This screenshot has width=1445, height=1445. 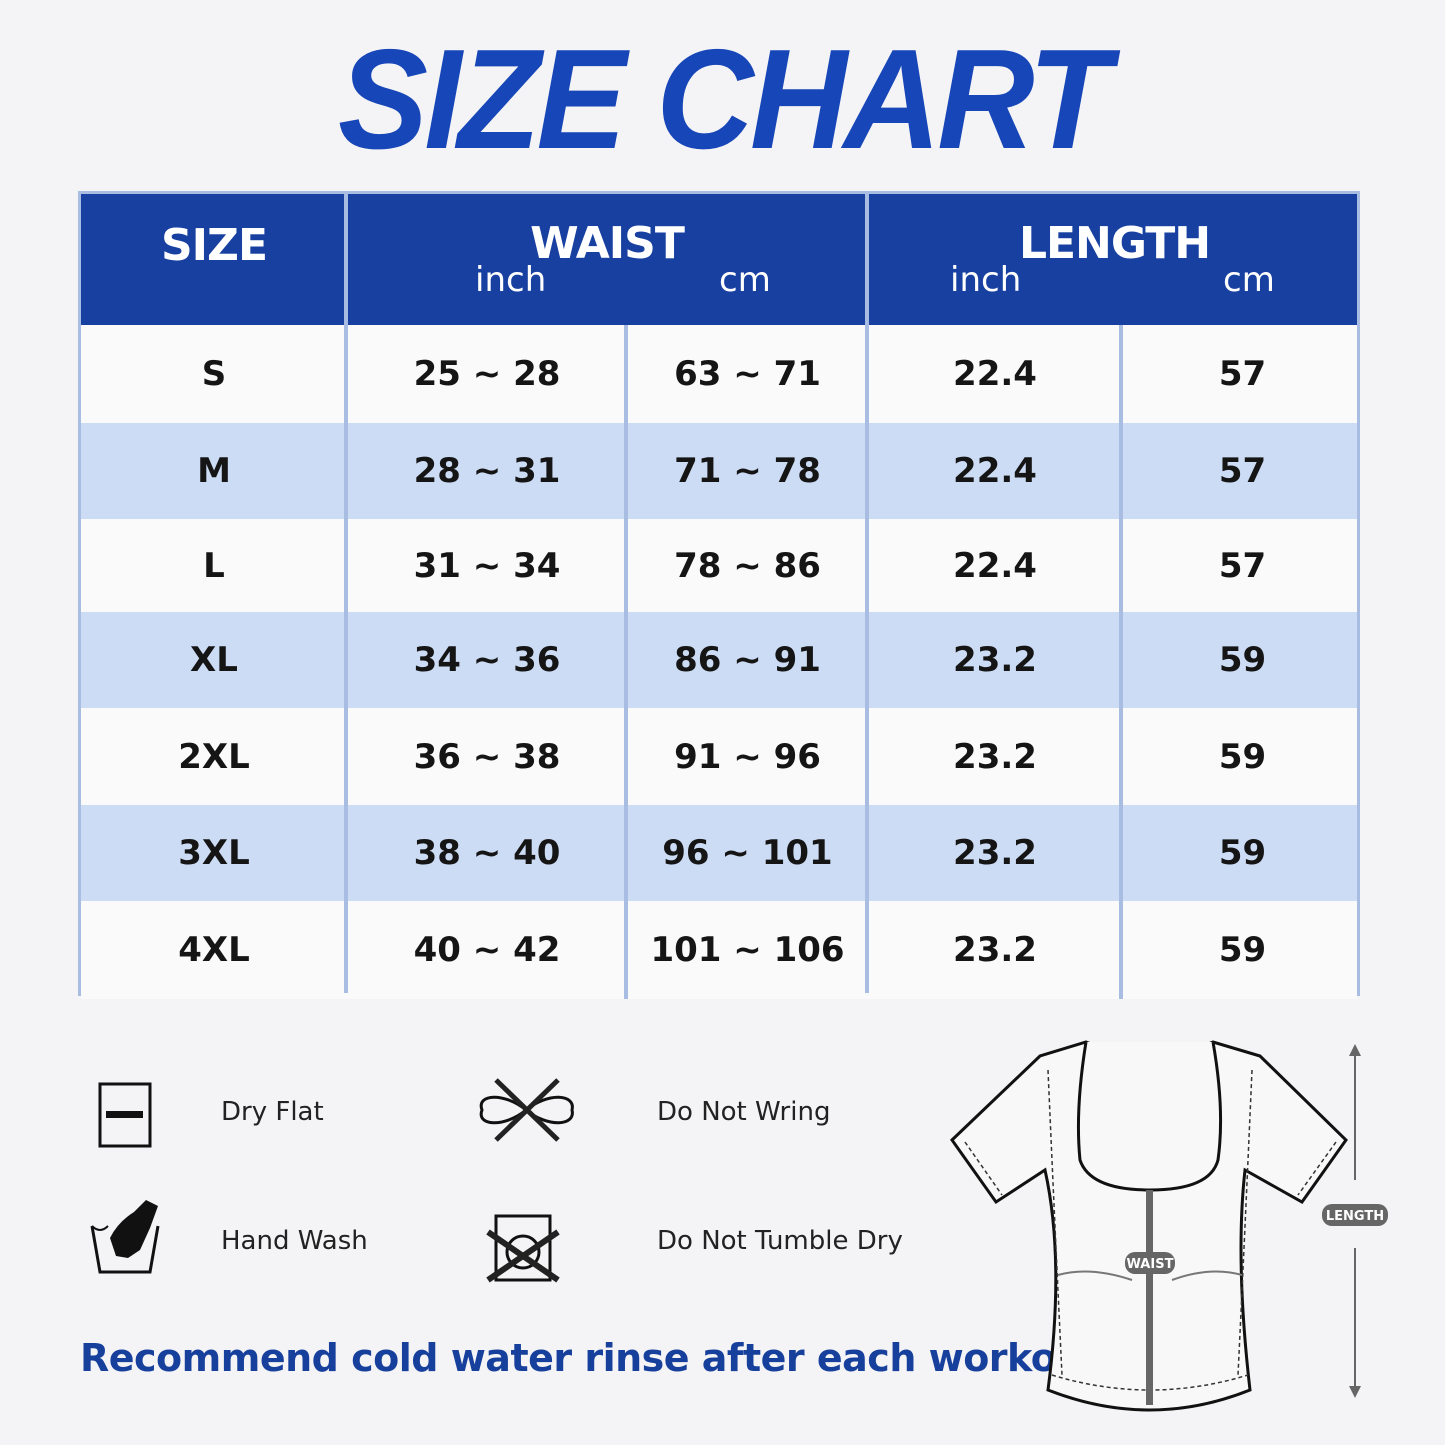 What do you see at coordinates (607, 243) in the screenshot?
I see `header-waist-label: WAIST` at bounding box center [607, 243].